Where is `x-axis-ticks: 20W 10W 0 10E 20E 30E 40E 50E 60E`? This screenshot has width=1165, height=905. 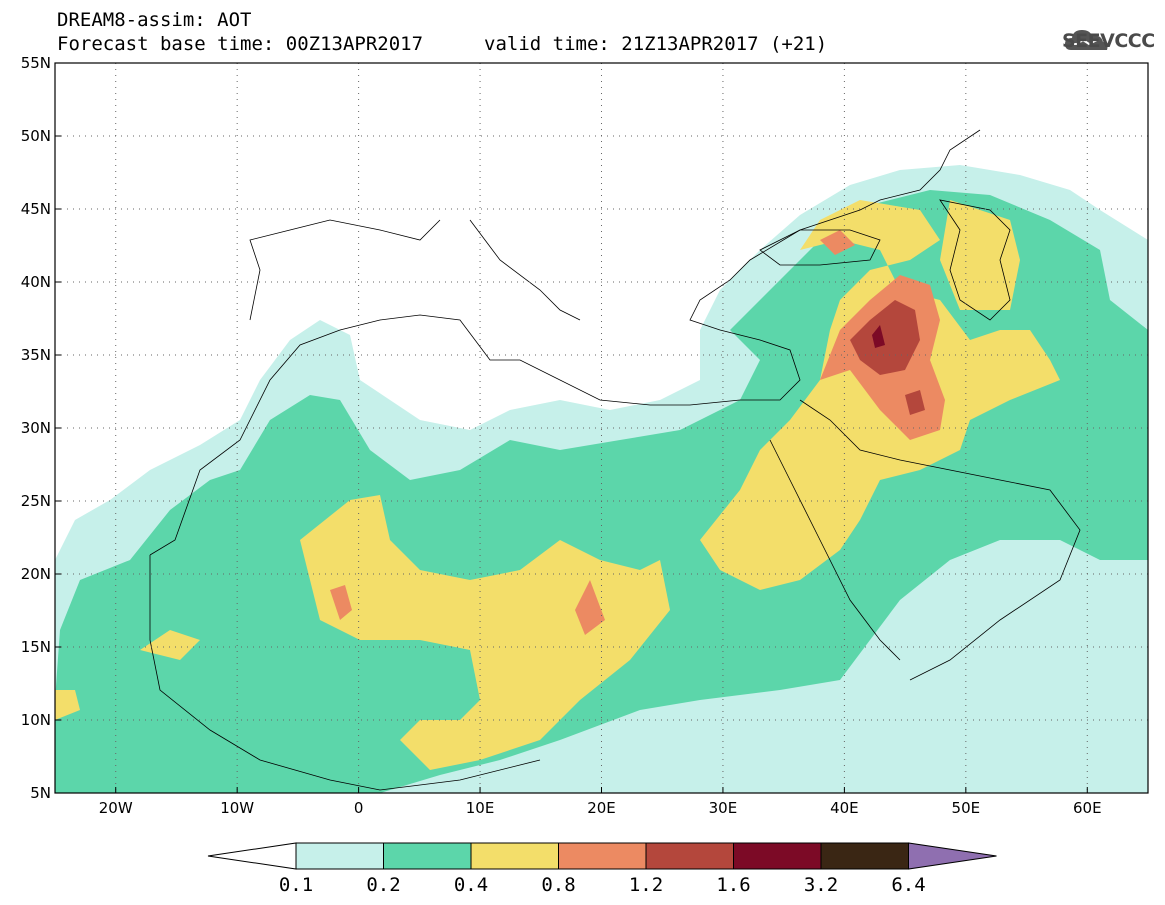
x-axis-ticks: 20W 10W 0 10E 20E 30E 40E 50E 60E is located at coordinates (600, 802).